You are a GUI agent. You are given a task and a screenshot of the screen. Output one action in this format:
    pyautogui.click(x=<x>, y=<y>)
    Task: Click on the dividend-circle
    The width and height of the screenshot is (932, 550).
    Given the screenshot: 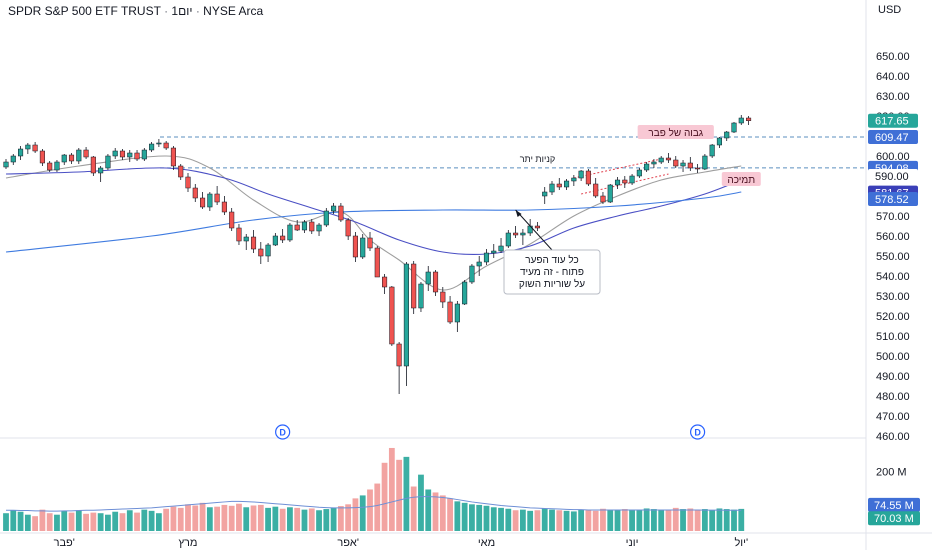 What is the action you would take?
    pyautogui.click(x=697, y=432)
    